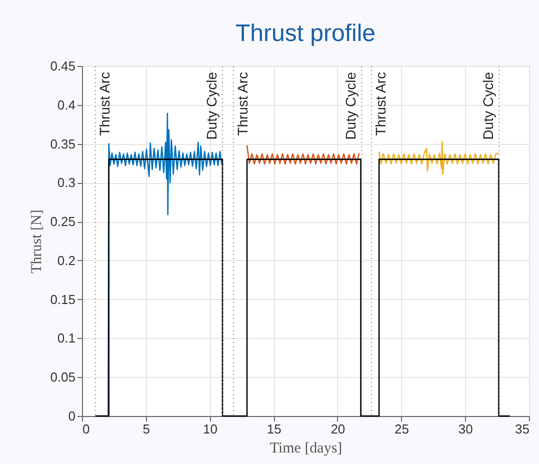 The height and width of the screenshot is (464, 539). What do you see at coordinates (66, 260) in the screenshot?
I see `y-tick-label: 0.2` at bounding box center [66, 260].